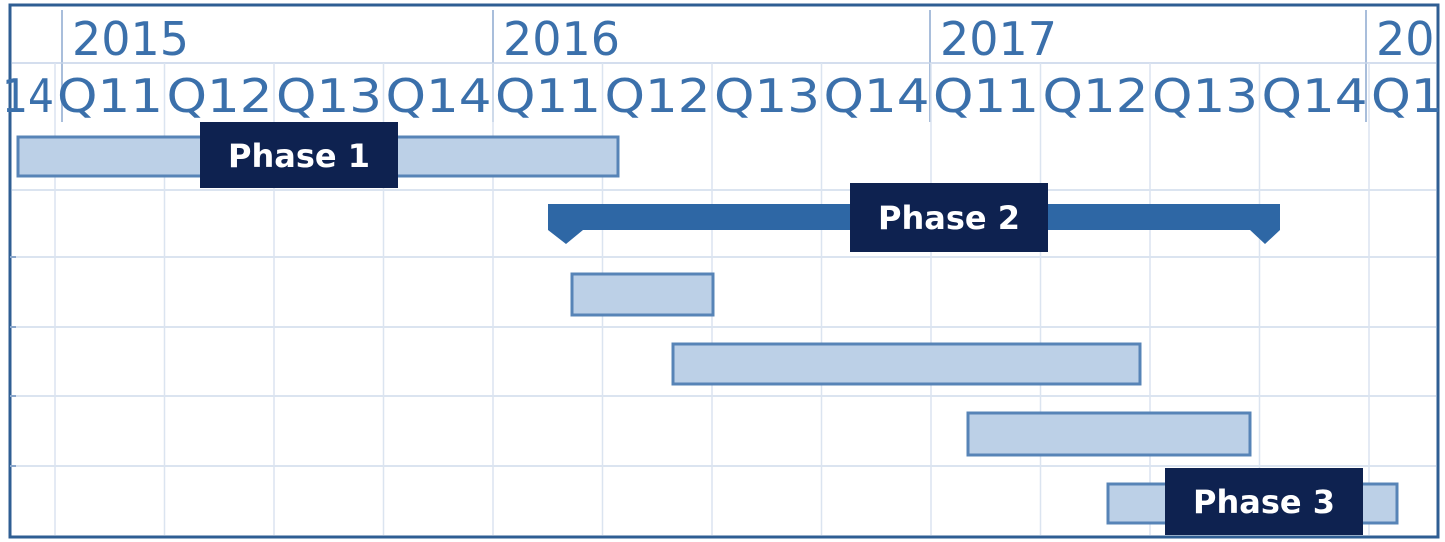 The image size is (1445, 542). Describe the element at coordinates (561, 39) in the screenshot. I see `year-label: 2016` at that location.